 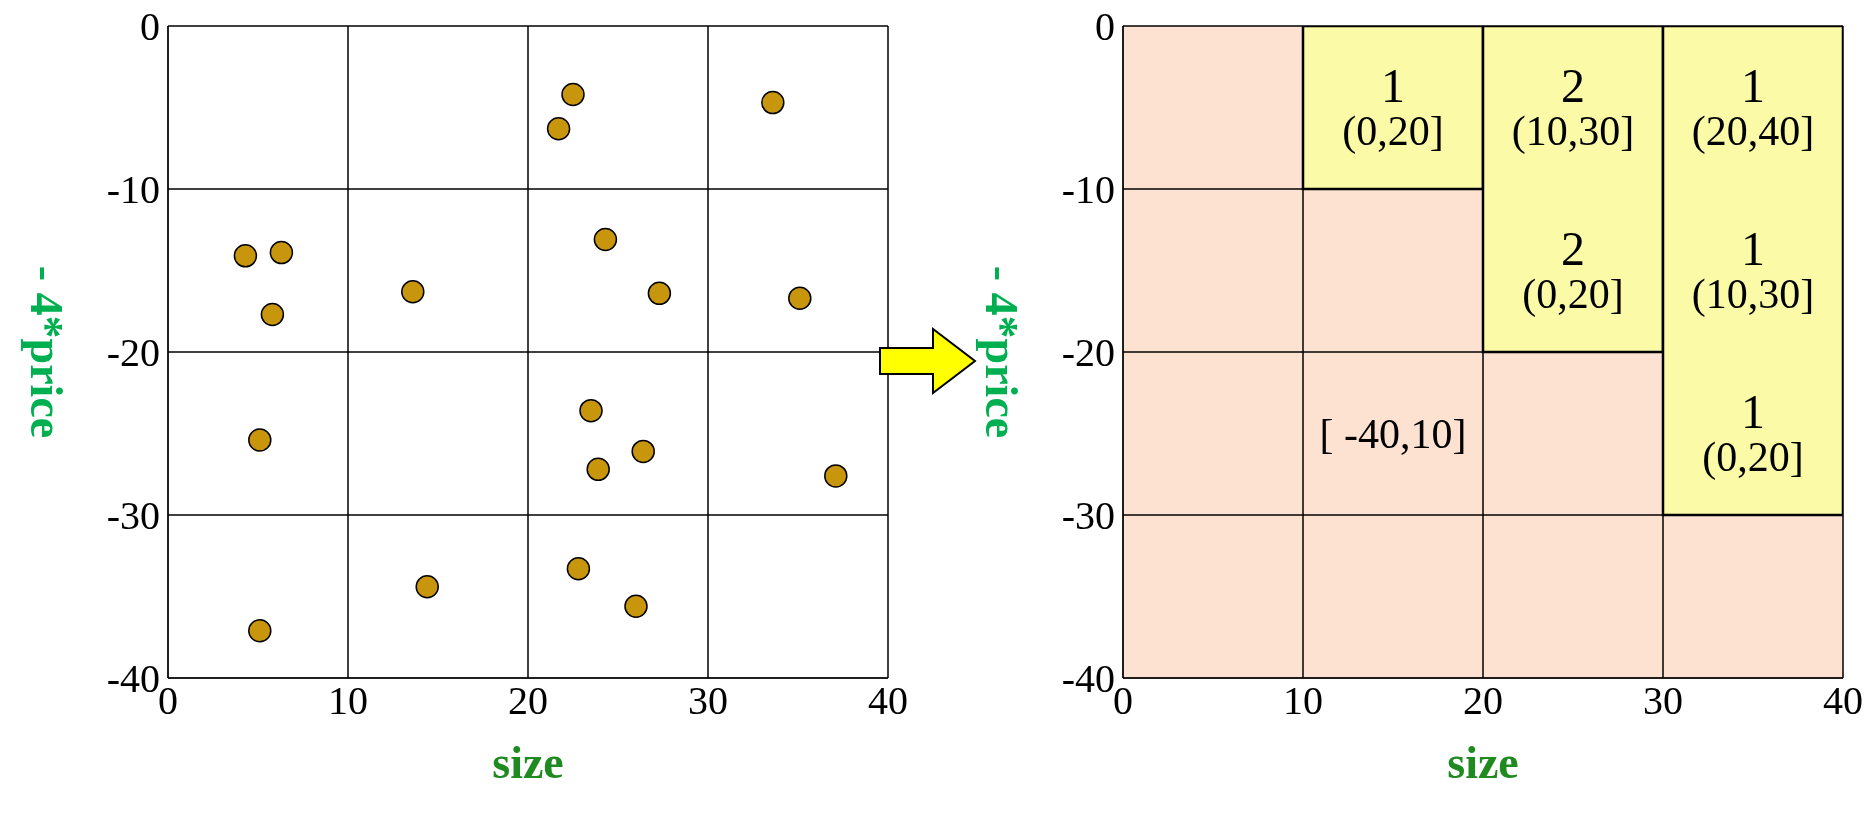 What do you see at coordinates (1573, 269) in the screenshot?
I see `annotation: 2 (0,20]` at bounding box center [1573, 269].